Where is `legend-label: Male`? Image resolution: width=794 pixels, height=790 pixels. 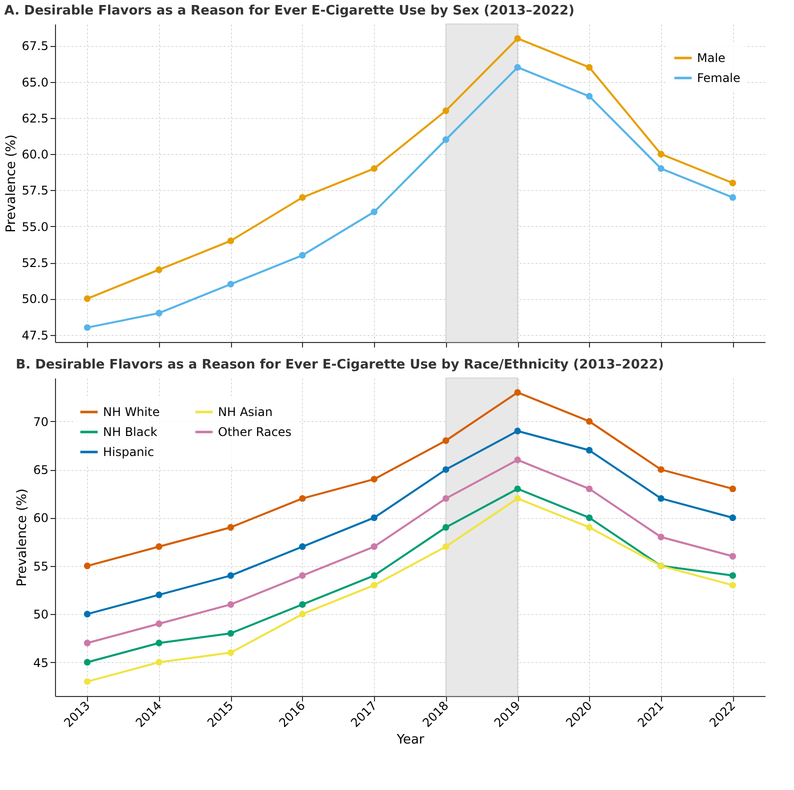 legend-label: Male is located at coordinates (711, 58).